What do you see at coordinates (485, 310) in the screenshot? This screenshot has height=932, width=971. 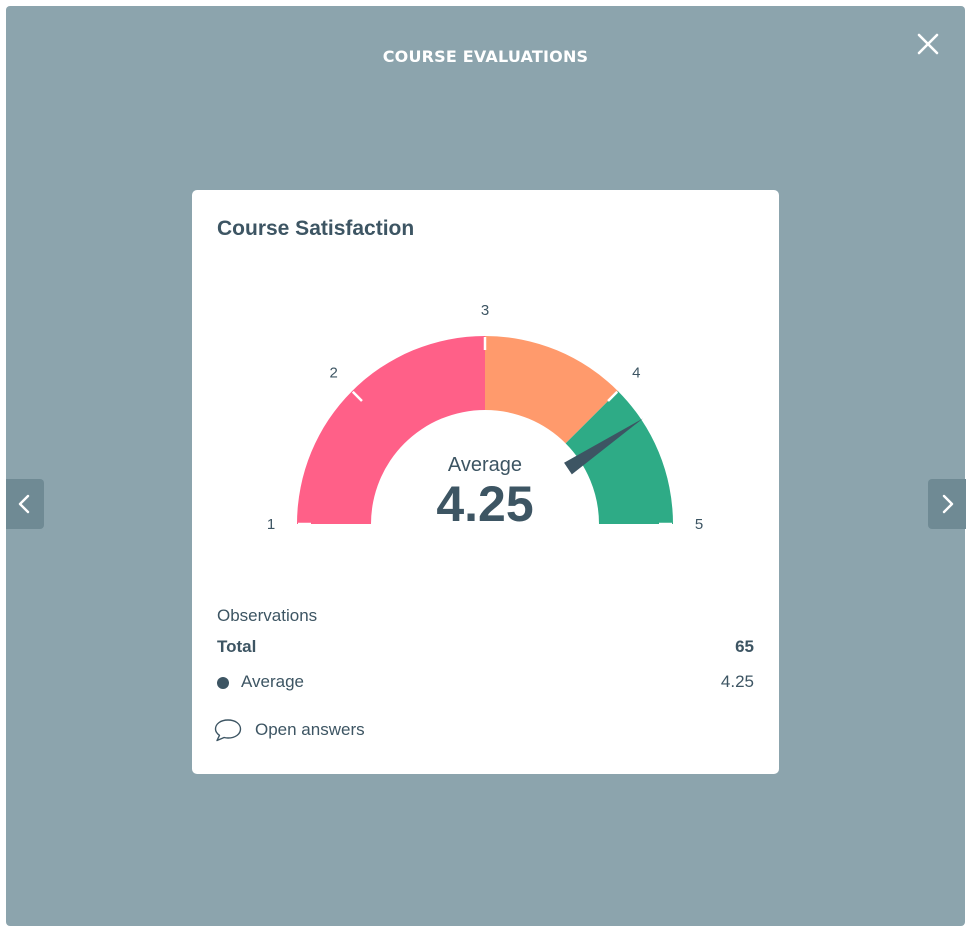 I see `gauge-tick-label-3: 3` at bounding box center [485, 310].